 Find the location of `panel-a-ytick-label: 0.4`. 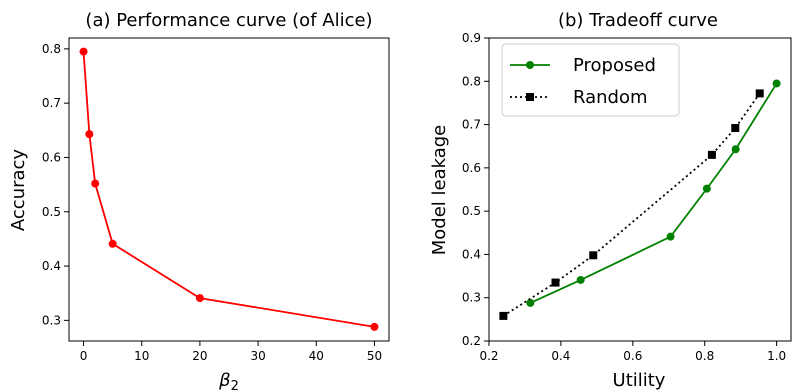

panel-a-ytick-label: 0.4 is located at coordinates (51, 266).